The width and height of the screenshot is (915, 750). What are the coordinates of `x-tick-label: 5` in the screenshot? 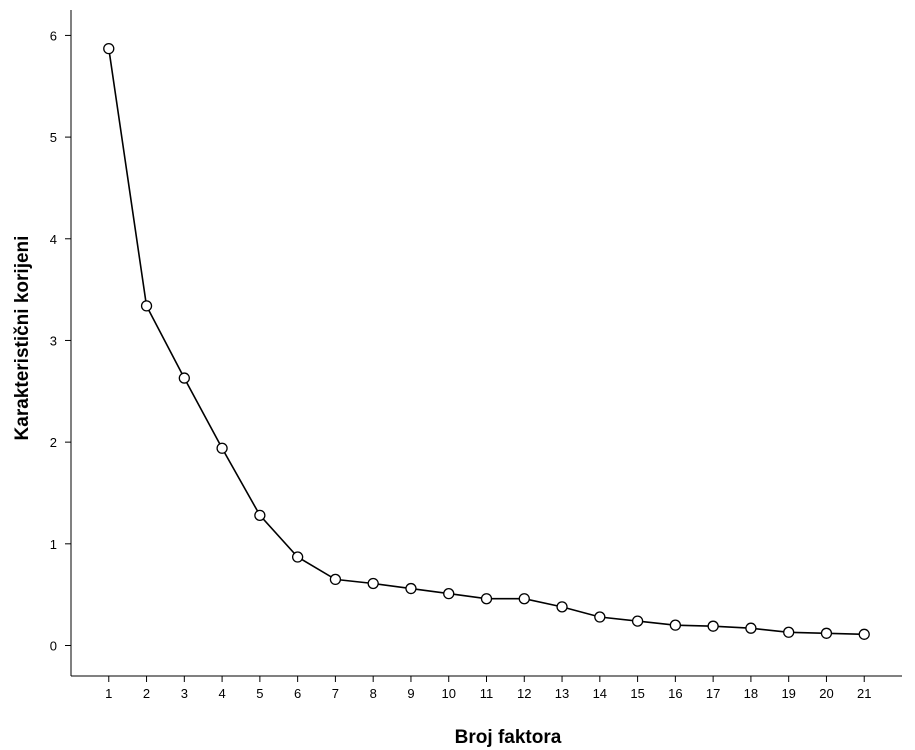 It's located at (259, 693).